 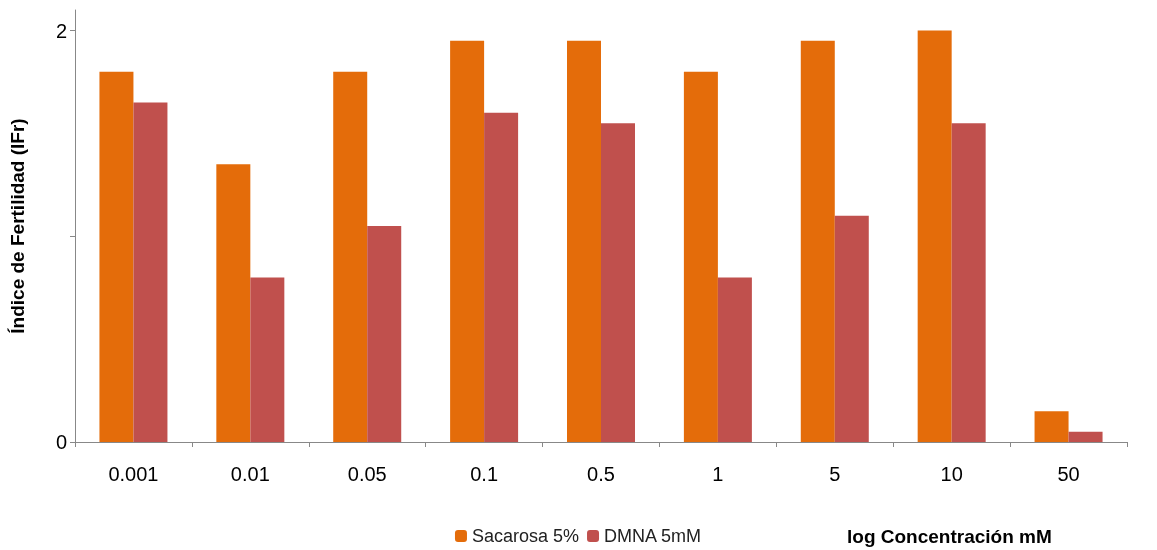 What do you see at coordinates (133, 474) in the screenshot?
I see `x-tick-label: 0.001` at bounding box center [133, 474].